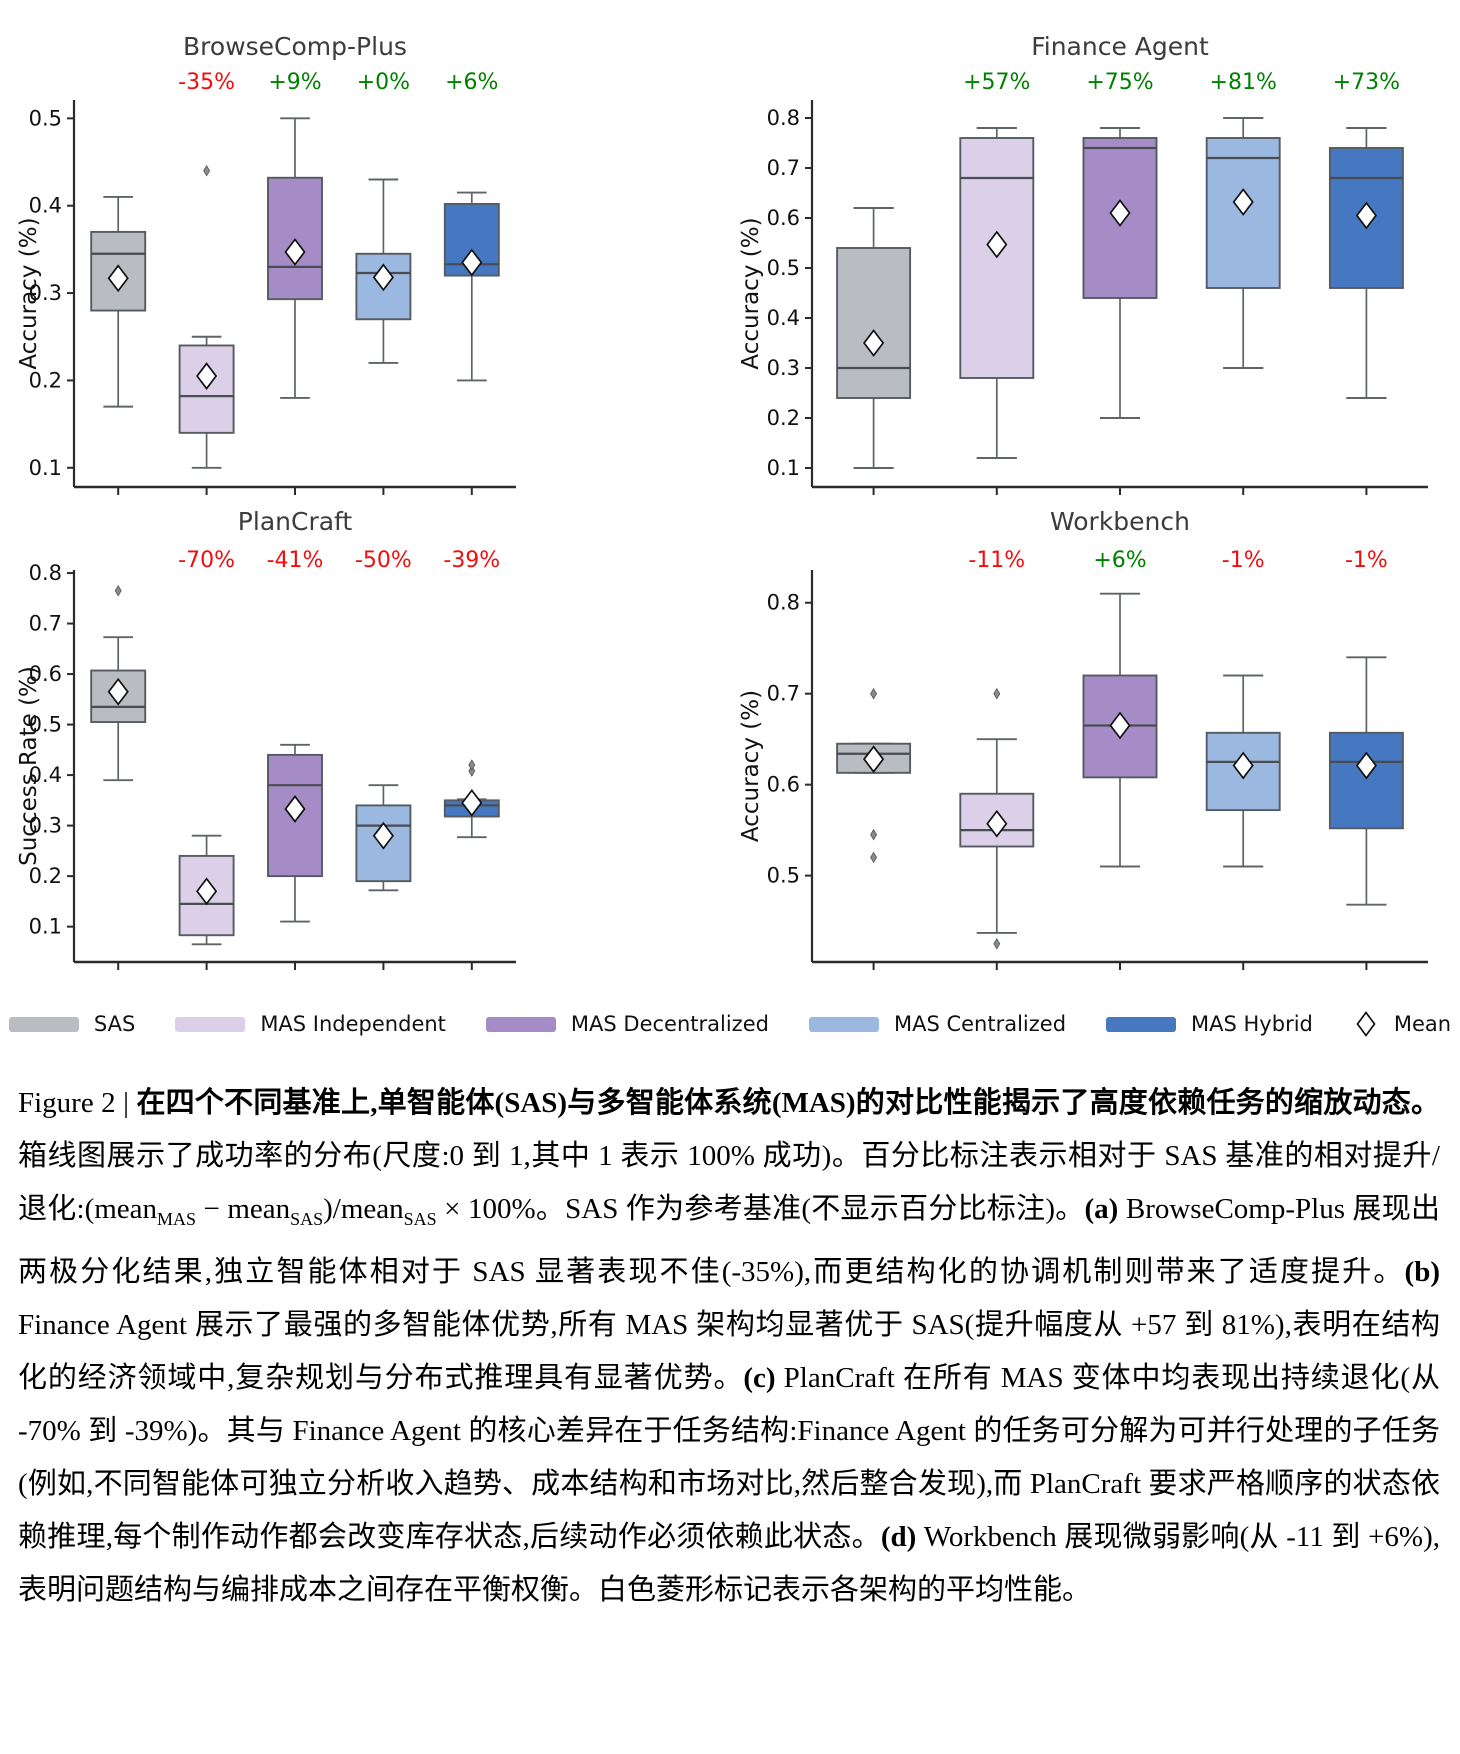  What do you see at coordinates (1141, 1024) in the screenshot?
I see `legend-swatch-mas-hybrid` at bounding box center [1141, 1024].